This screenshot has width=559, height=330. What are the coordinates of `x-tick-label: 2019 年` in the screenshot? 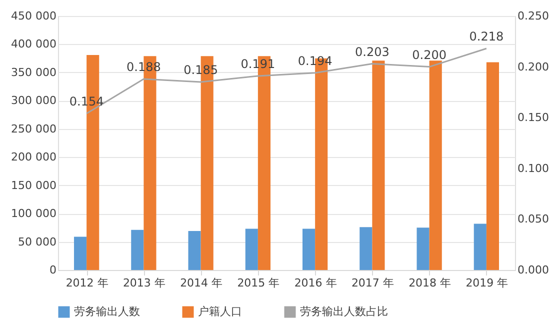 It's located at (487, 283).